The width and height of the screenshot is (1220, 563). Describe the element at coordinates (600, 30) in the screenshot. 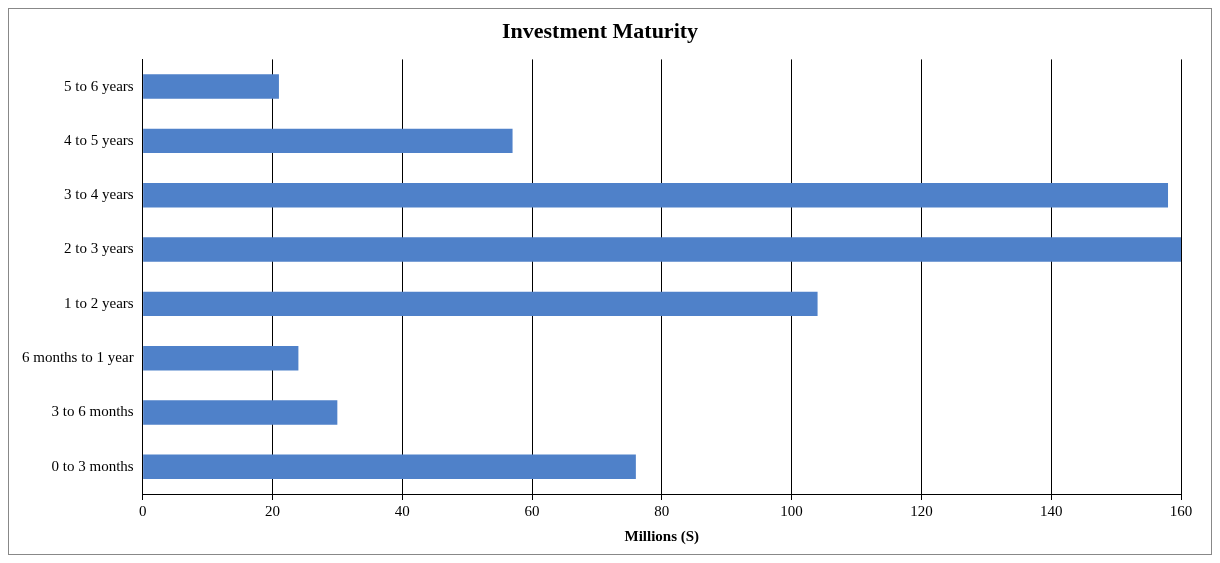

I see `chart-title: Investment Maturity` at that location.